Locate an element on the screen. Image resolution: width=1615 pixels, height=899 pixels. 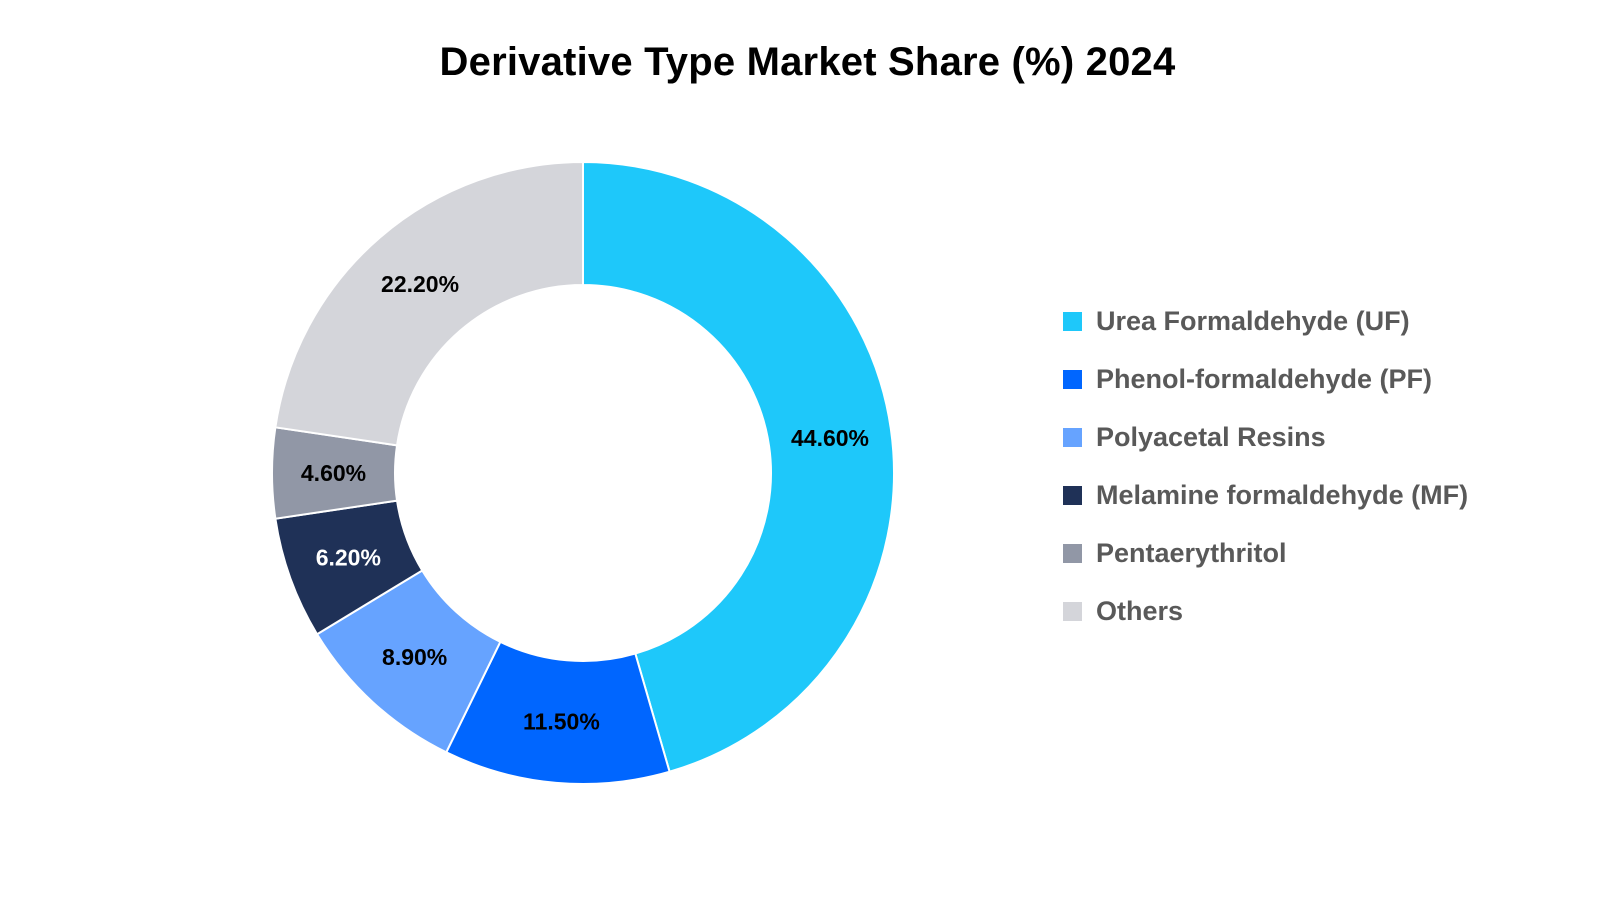
legend-item-pentaerythritol: Pentaerythritol is located at coordinates (1265, 553).